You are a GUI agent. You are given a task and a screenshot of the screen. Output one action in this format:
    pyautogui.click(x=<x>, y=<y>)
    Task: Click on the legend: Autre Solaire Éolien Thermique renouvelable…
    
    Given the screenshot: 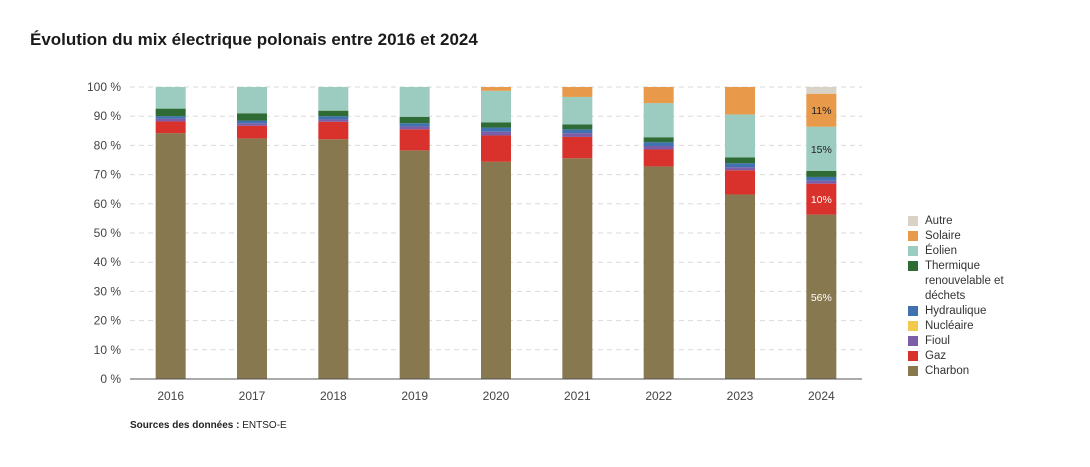 What is the action you would take?
    pyautogui.click(x=961, y=296)
    